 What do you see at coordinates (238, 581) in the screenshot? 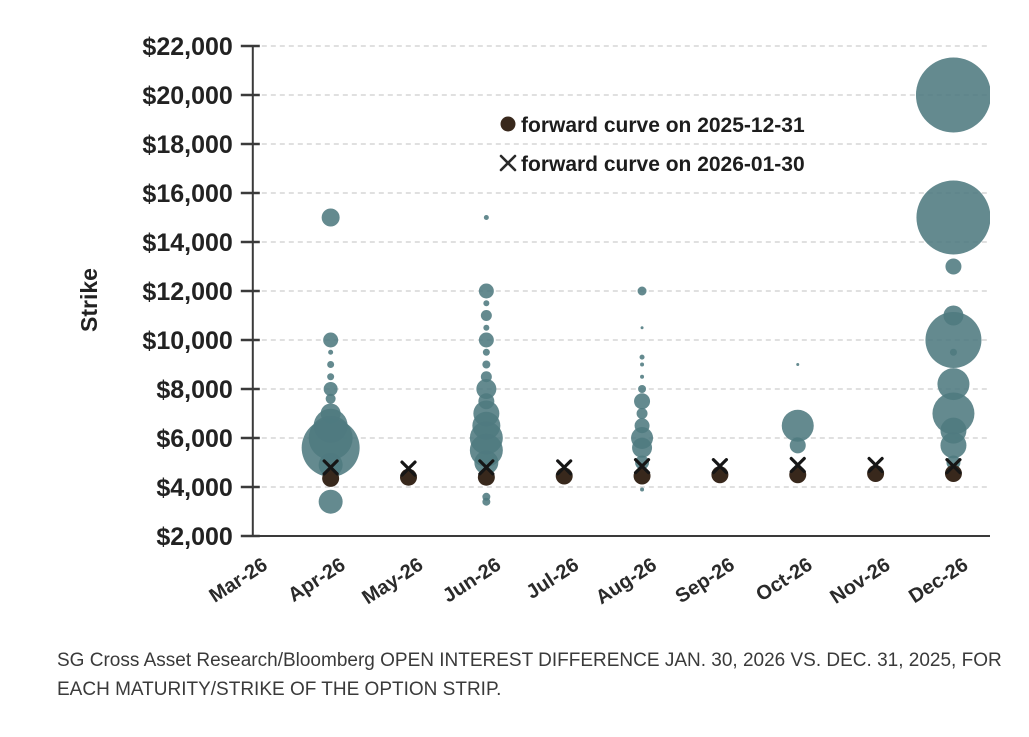
I see `x-tick-label: Mar-26` at bounding box center [238, 581].